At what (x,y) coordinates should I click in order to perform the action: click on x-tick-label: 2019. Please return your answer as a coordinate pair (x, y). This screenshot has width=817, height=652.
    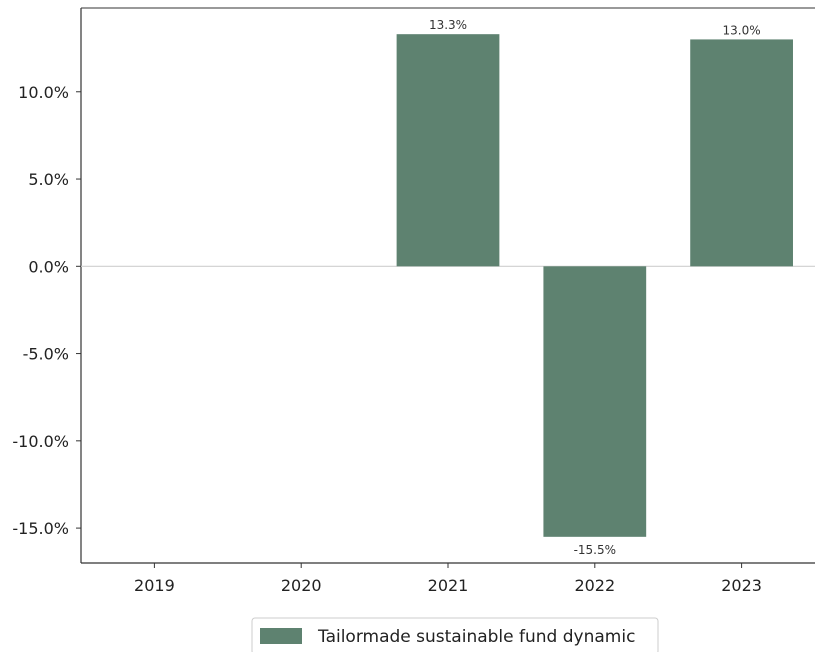
    Looking at the image, I should click on (154, 585).